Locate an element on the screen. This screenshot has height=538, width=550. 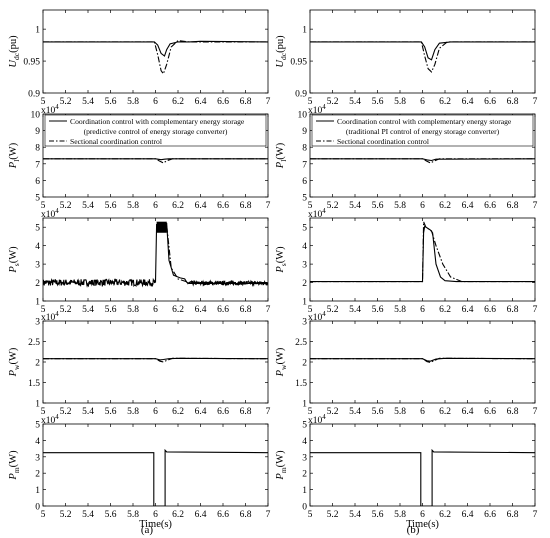
y-axis-label: Pw(W) is located at coordinates (281, 362).